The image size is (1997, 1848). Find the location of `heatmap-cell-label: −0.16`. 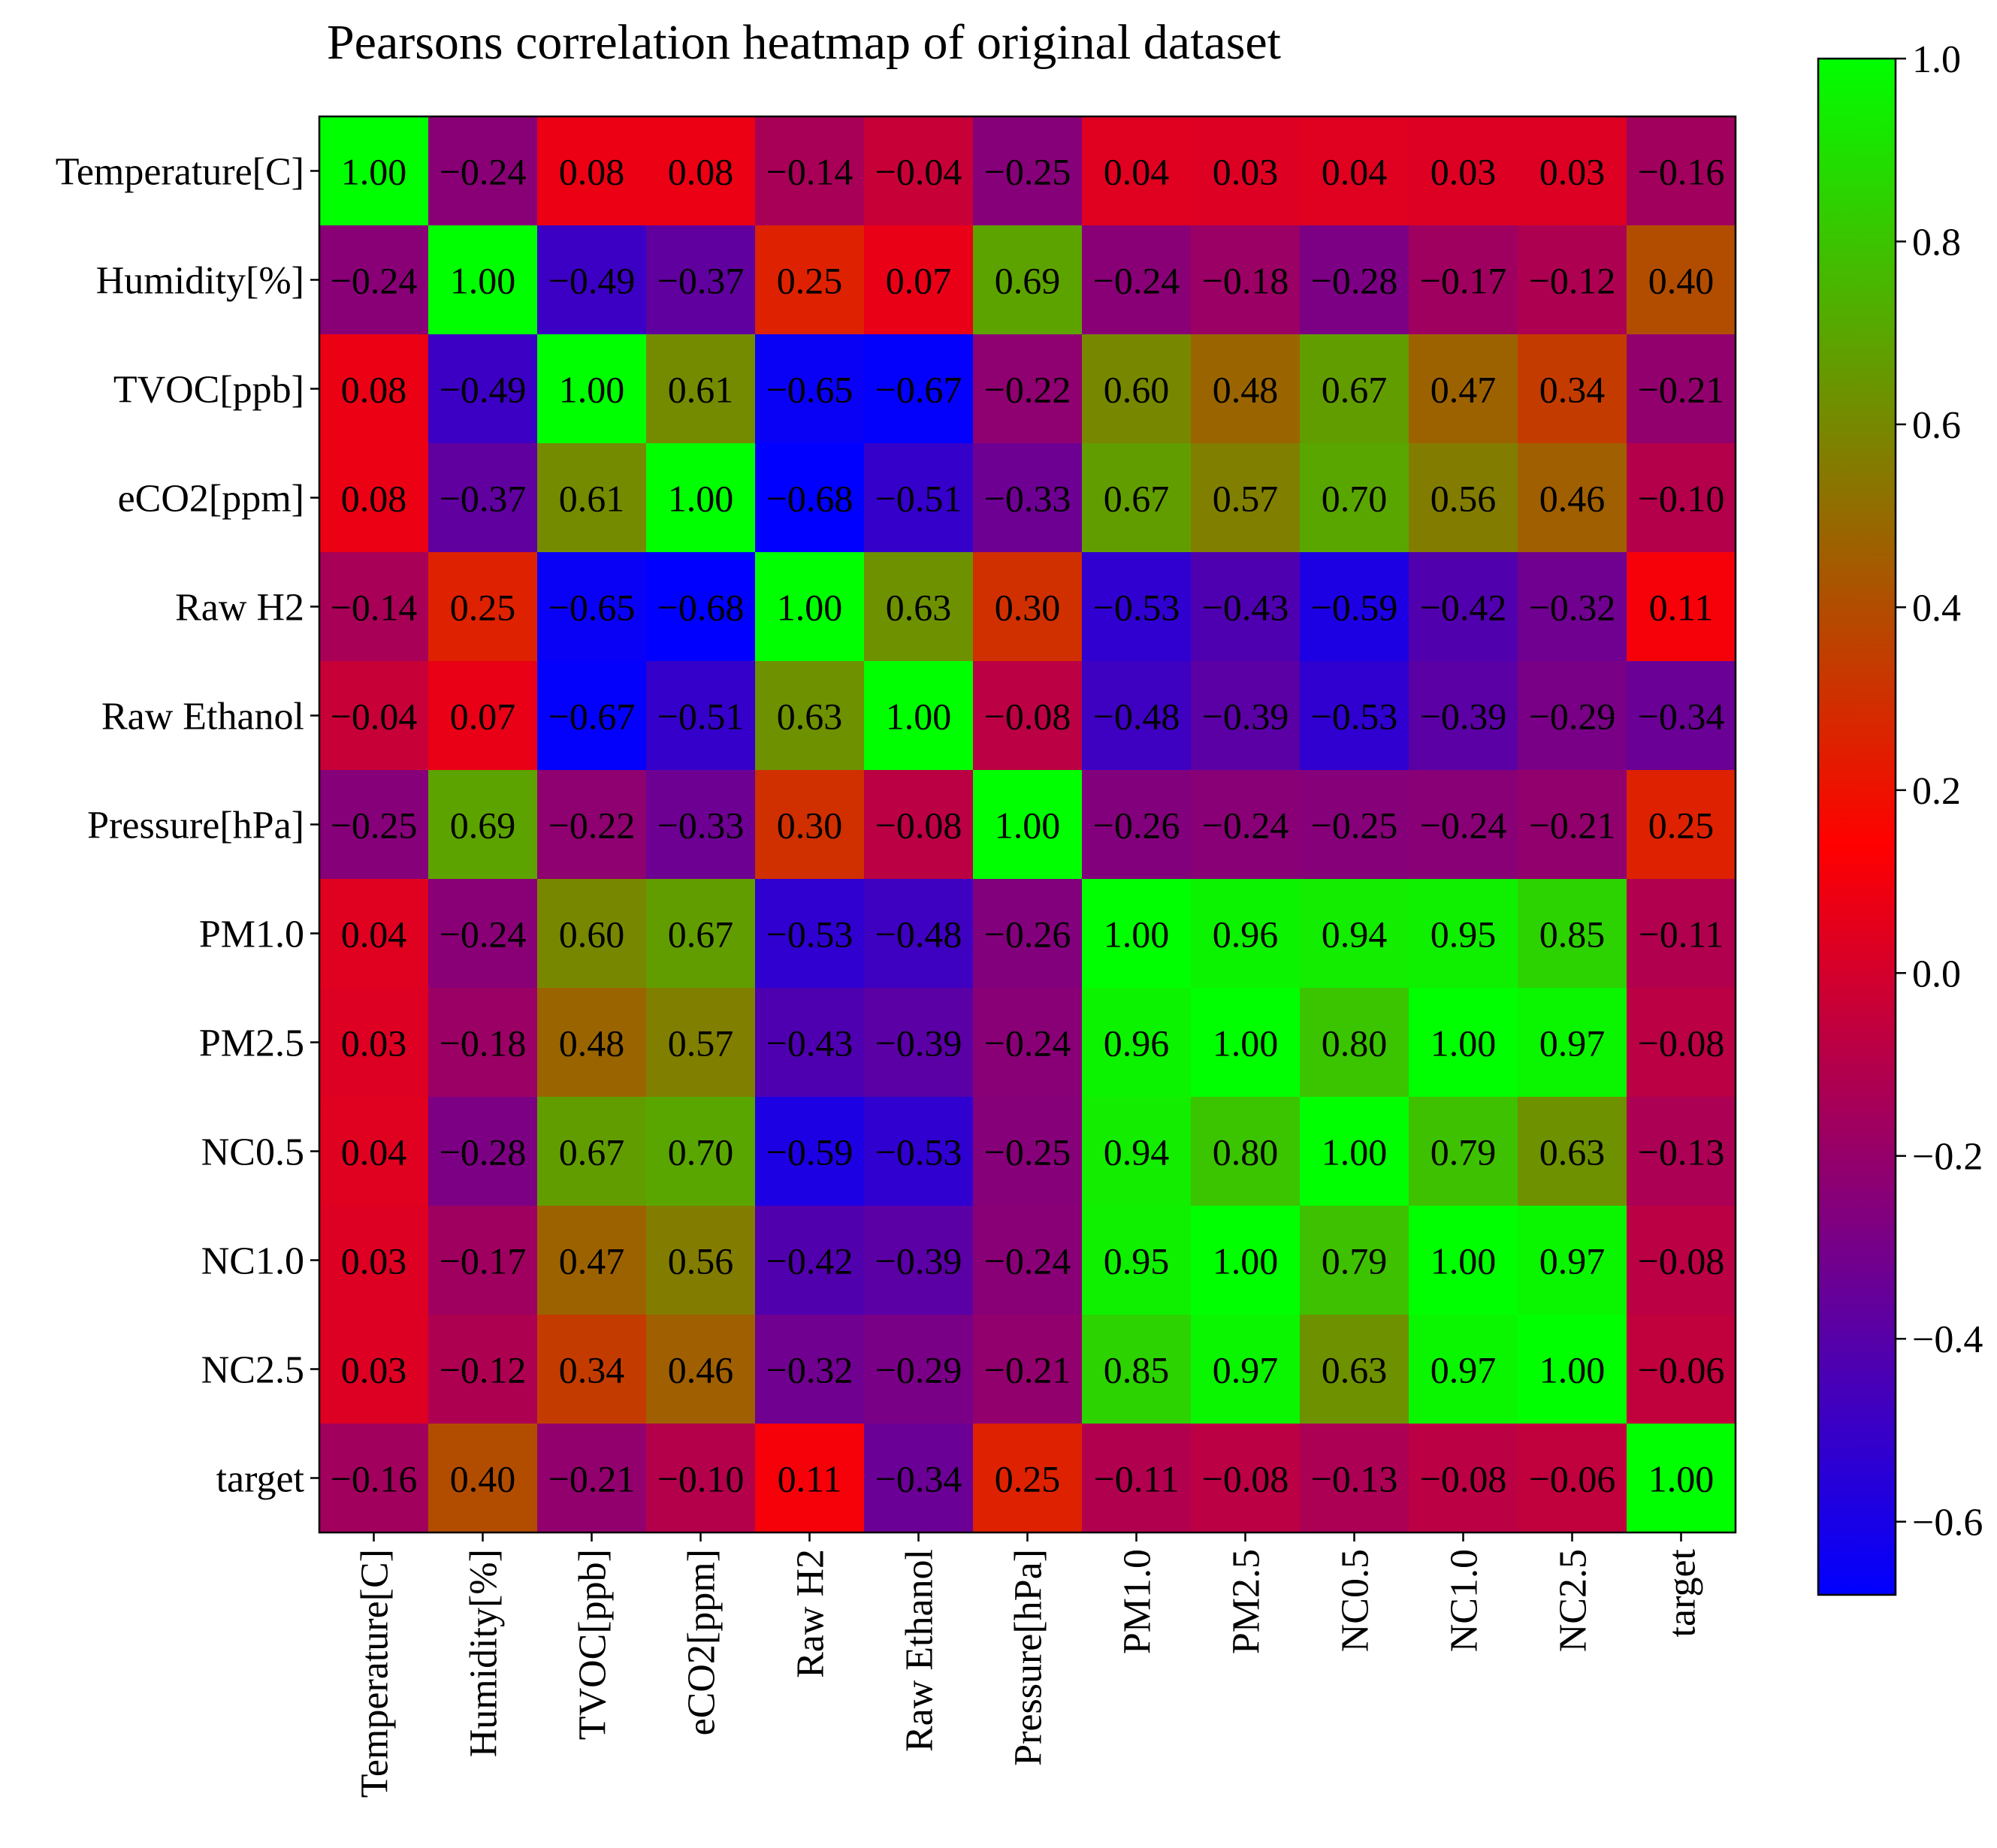

heatmap-cell-label: −0.16 is located at coordinates (374, 1479).